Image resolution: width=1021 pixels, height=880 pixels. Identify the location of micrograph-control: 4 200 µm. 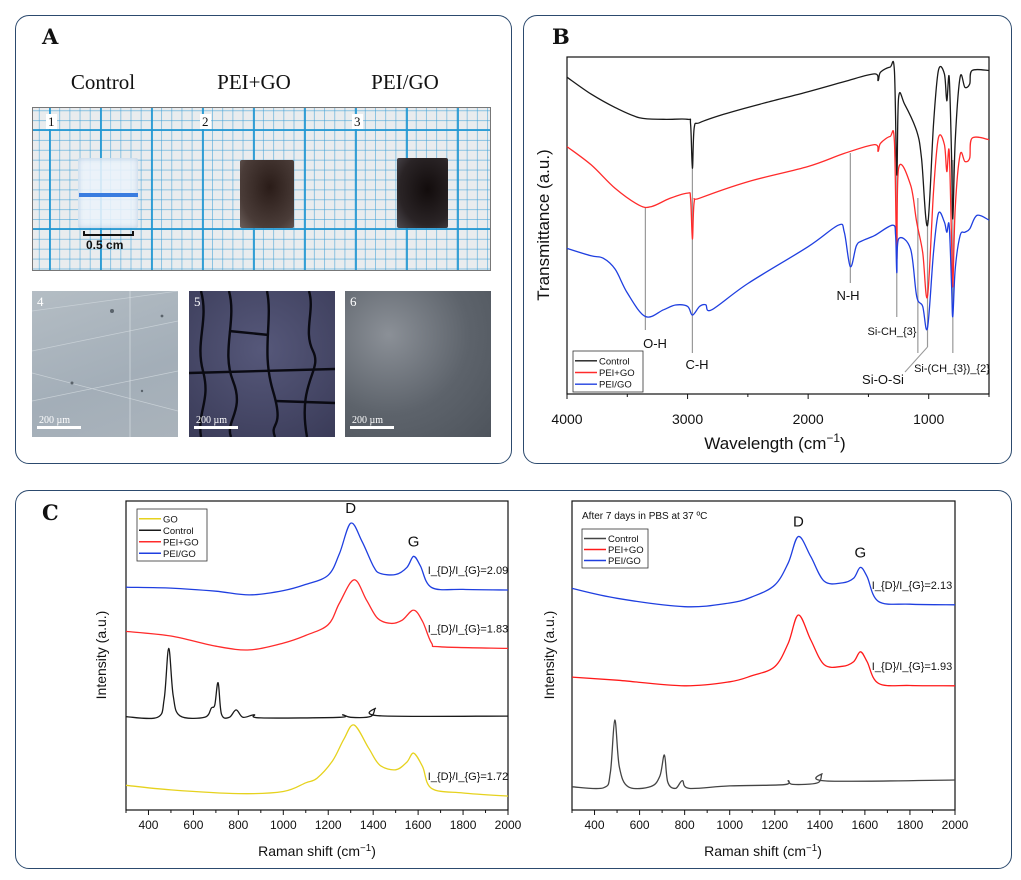
(105, 364).